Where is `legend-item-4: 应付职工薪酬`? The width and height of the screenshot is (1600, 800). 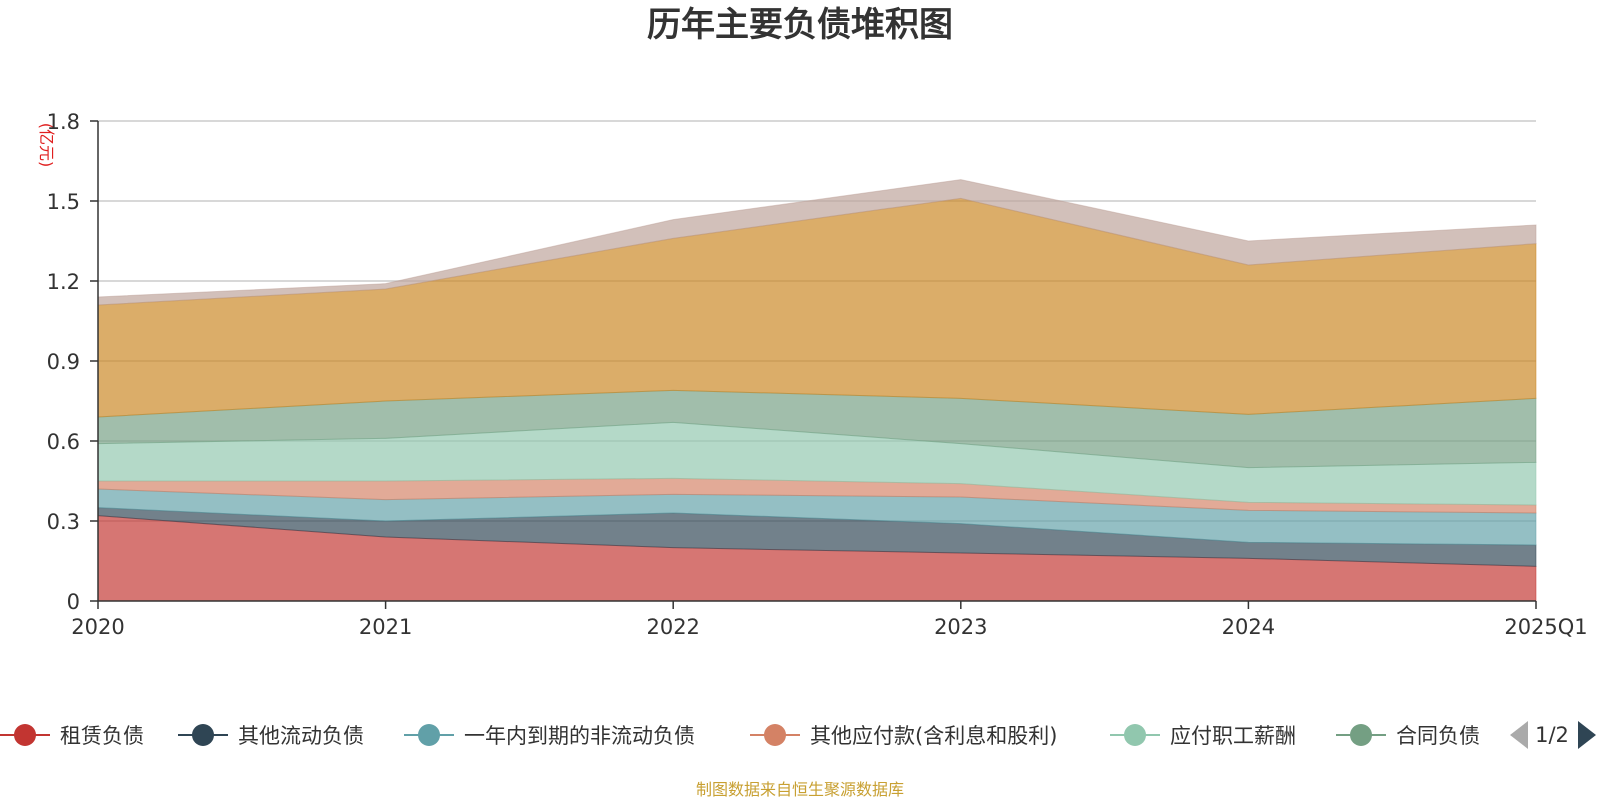 legend-item-4: 应付职工薪酬 is located at coordinates (1203, 736).